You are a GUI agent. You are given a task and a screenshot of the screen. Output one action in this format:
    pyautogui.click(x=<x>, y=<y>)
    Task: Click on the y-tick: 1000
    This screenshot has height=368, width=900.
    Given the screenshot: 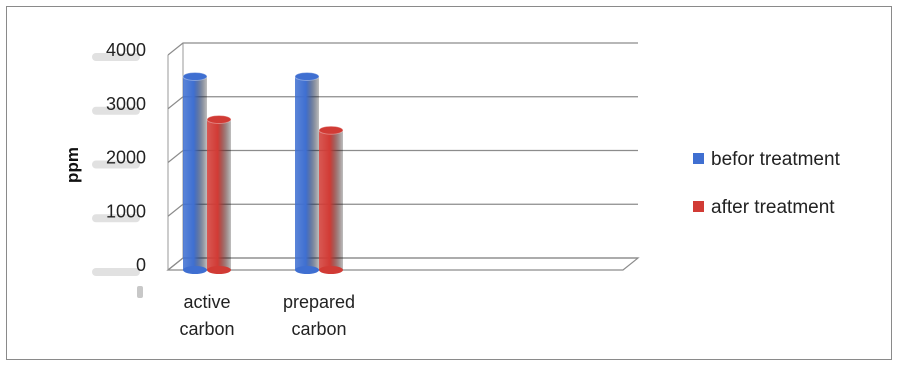 What is the action you would take?
    pyautogui.click(x=119, y=212)
    